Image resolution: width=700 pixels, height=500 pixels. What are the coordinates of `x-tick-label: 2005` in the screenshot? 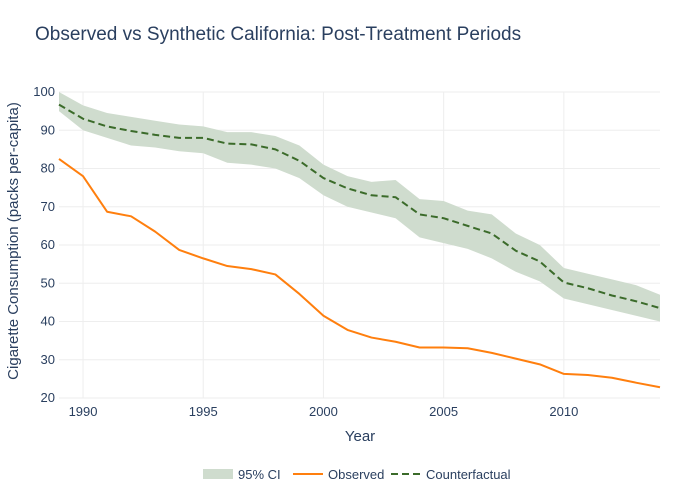 It's located at (443, 411).